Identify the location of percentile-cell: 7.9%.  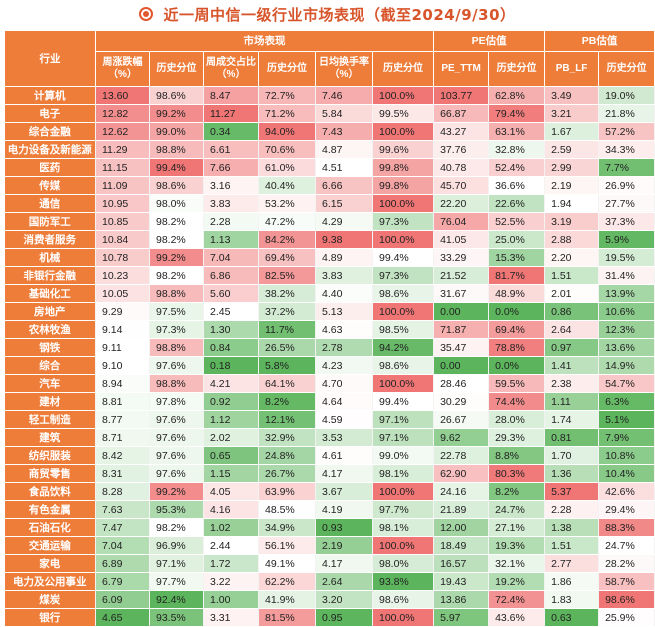
(626, 437).